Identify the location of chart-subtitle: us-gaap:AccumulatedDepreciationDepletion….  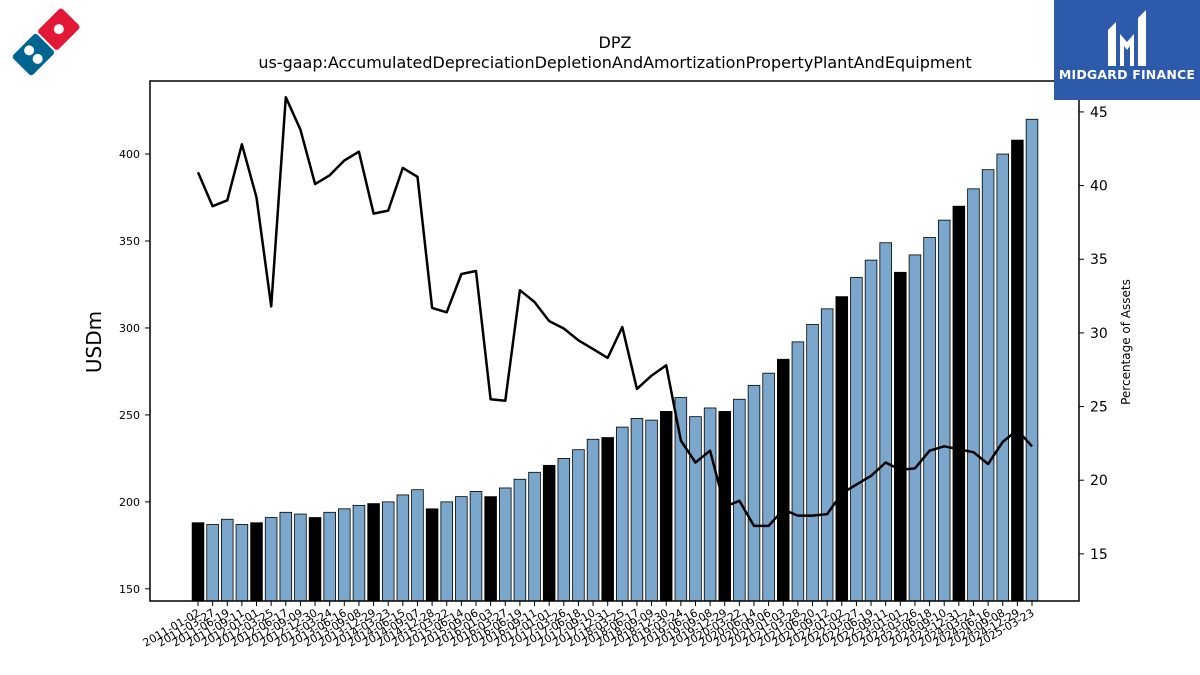
(614, 62).